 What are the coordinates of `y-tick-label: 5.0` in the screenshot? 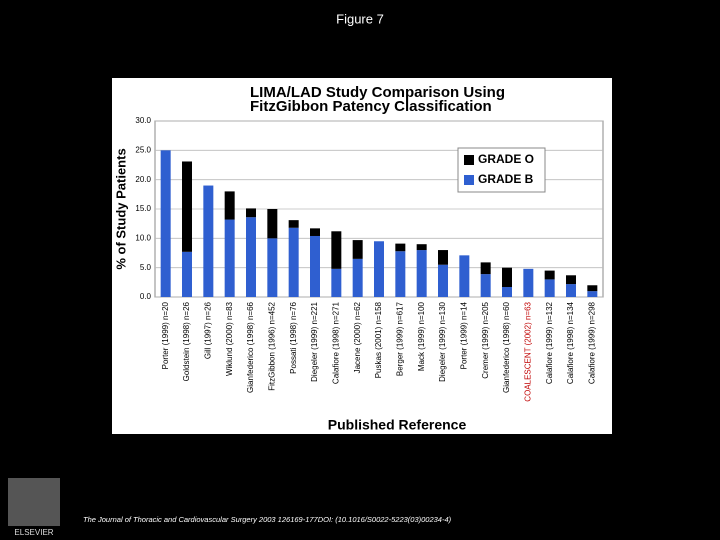 It's located at (146, 267).